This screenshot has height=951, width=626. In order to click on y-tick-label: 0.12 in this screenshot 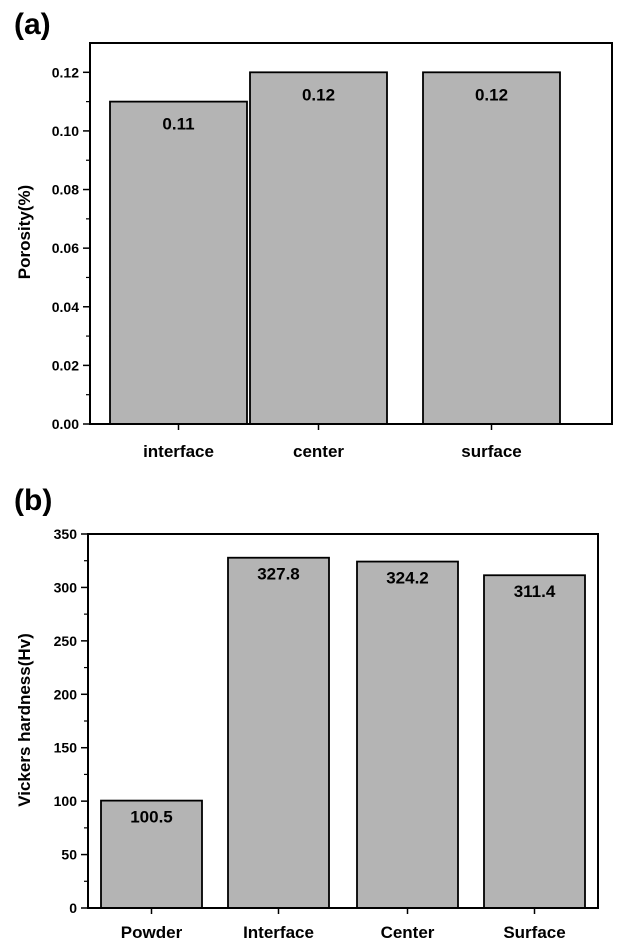, I will do `click(65, 72)`.